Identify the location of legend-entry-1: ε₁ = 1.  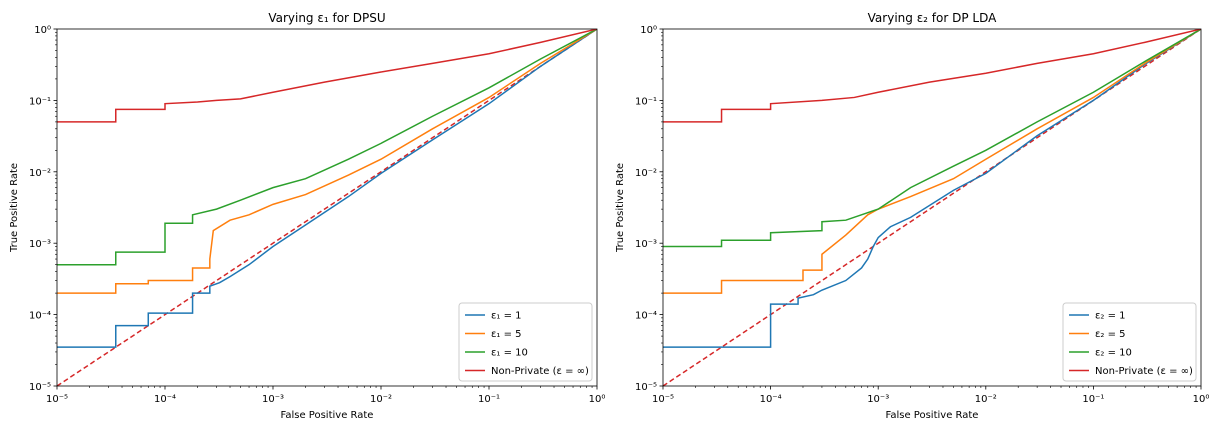
(506, 316).